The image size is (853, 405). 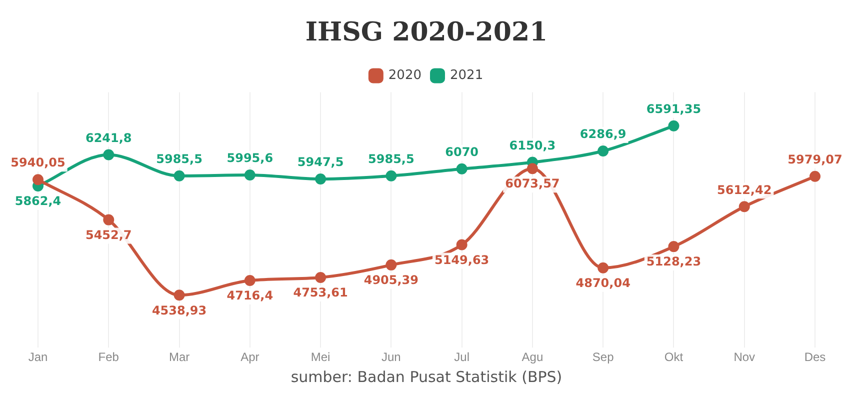 I want to click on data-label: 4538,93, so click(x=179, y=310).